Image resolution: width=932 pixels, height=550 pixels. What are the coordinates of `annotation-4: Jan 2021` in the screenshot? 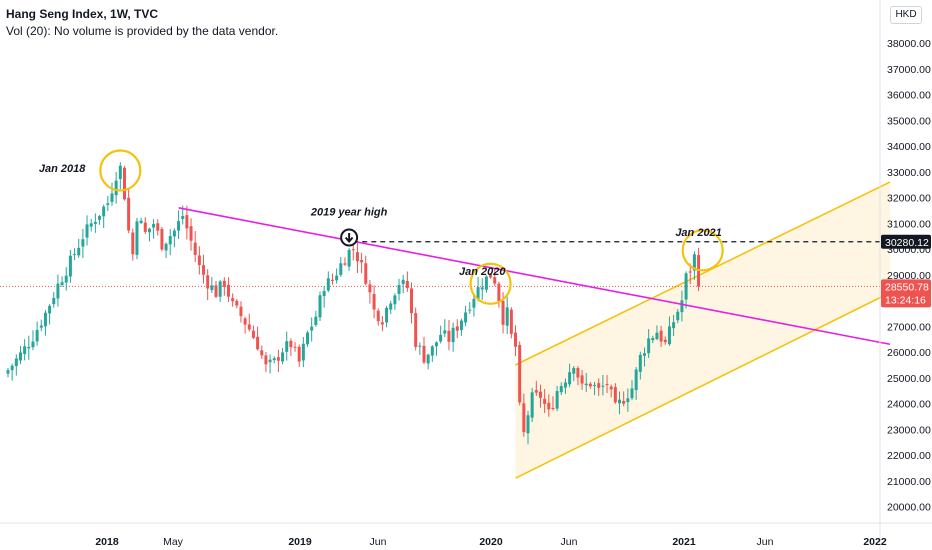 It's located at (698, 233).